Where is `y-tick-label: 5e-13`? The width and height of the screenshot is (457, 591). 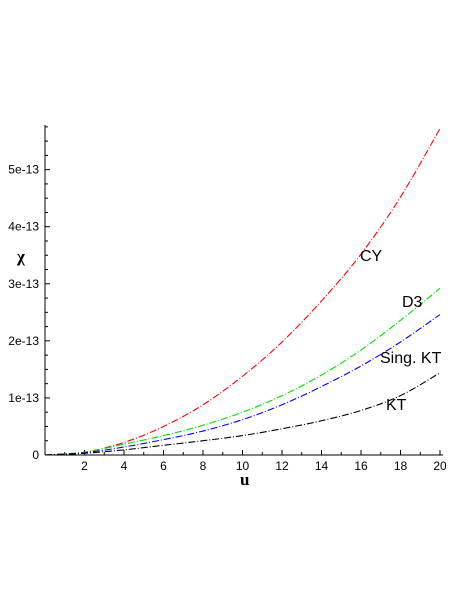 y-tick-label: 5e-13 is located at coordinates (23, 170).